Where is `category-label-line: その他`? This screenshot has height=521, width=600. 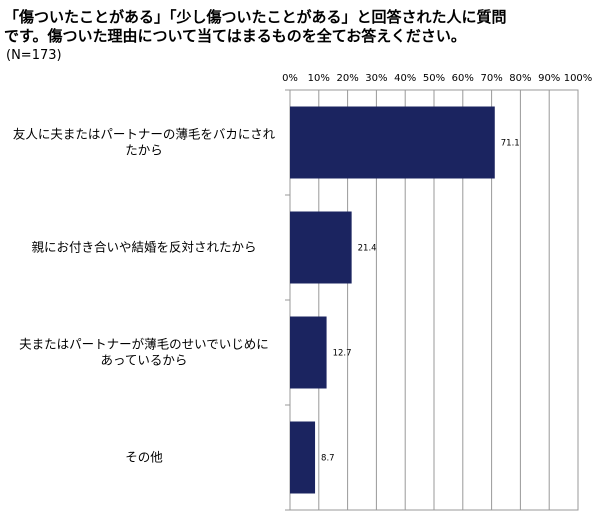 category-label-line: その他 is located at coordinates (144, 457).